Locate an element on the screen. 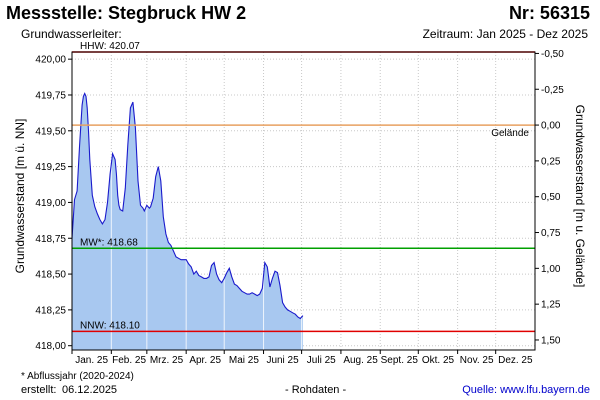  y-tick-label: 419,75 is located at coordinates (50, 95).